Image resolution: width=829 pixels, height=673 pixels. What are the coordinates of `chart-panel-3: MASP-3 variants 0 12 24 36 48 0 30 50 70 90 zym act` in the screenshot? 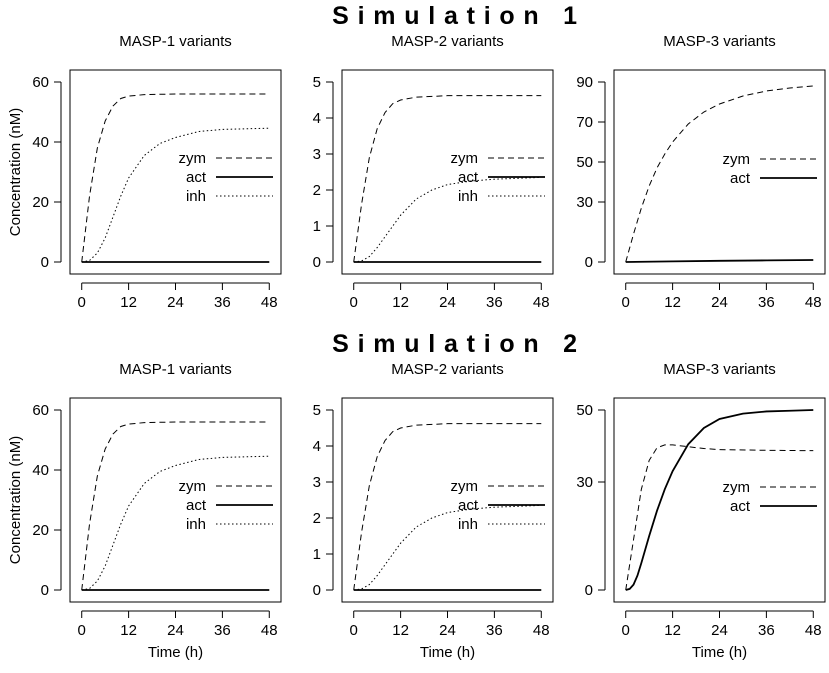 It's located at (701, 172).